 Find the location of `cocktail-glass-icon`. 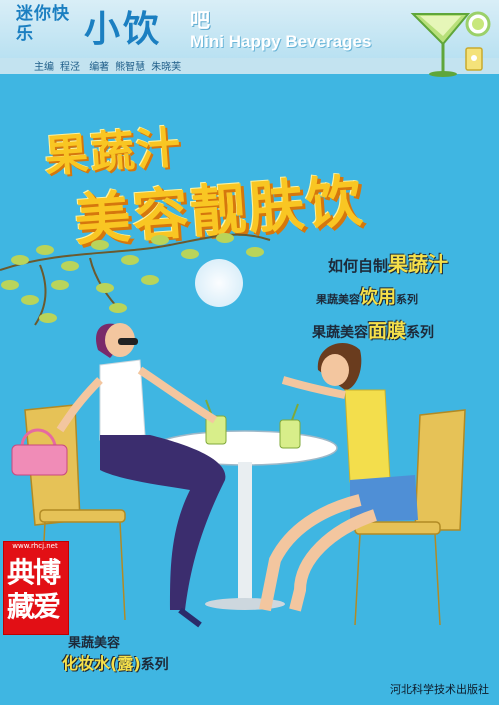

cocktail-glass-icon is located at coordinates (450, 44).